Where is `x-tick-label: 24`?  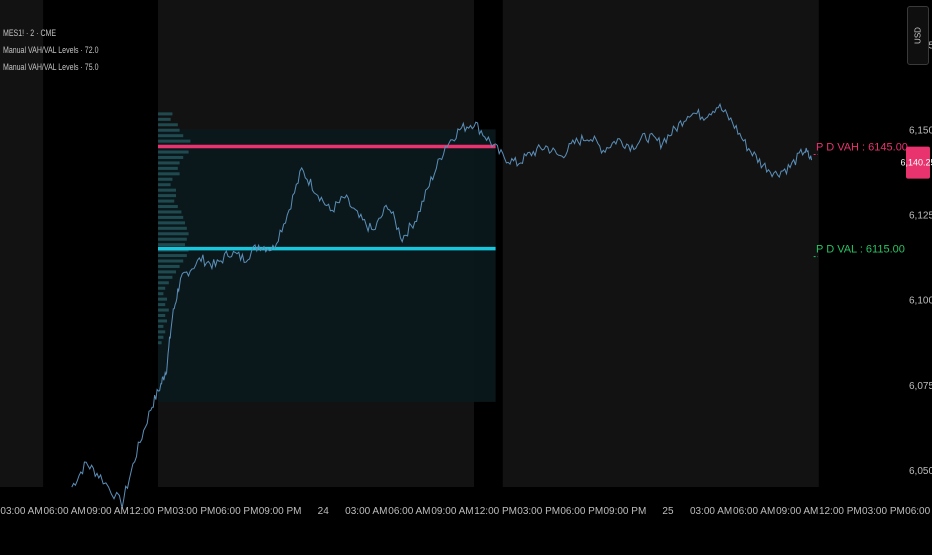
x-tick-label: 24 is located at coordinates (324, 511).